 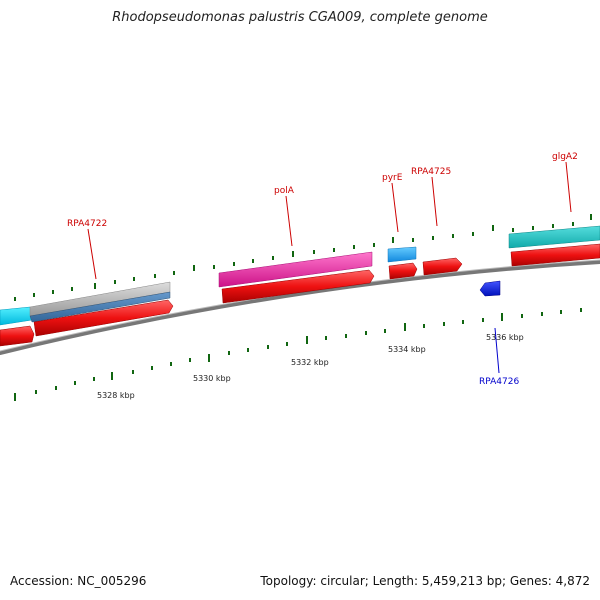 What do you see at coordinates (442, 266) in the screenshot?
I see `gene-arrow-rpa4725` at bounding box center [442, 266].